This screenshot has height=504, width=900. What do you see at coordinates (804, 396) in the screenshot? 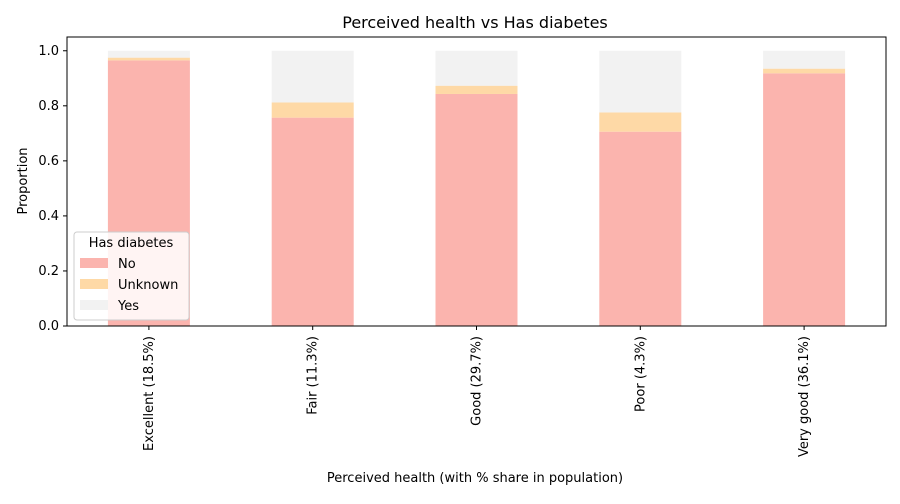
I see `x-tick-label: Very good (36.1%)` at bounding box center [804, 396].